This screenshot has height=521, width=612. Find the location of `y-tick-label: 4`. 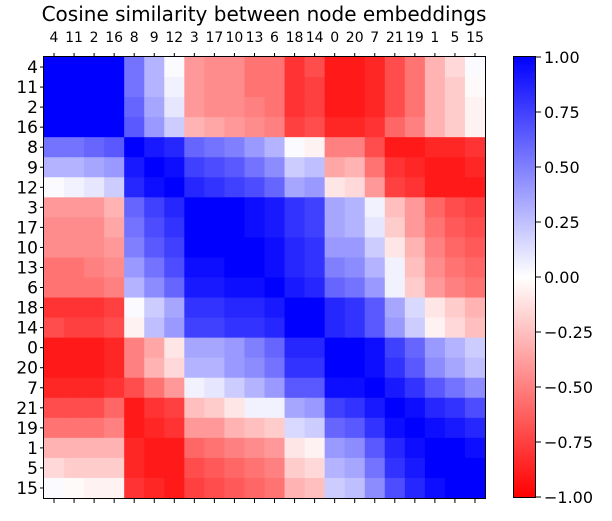

y-tick-label: 4 is located at coordinates (32, 68).